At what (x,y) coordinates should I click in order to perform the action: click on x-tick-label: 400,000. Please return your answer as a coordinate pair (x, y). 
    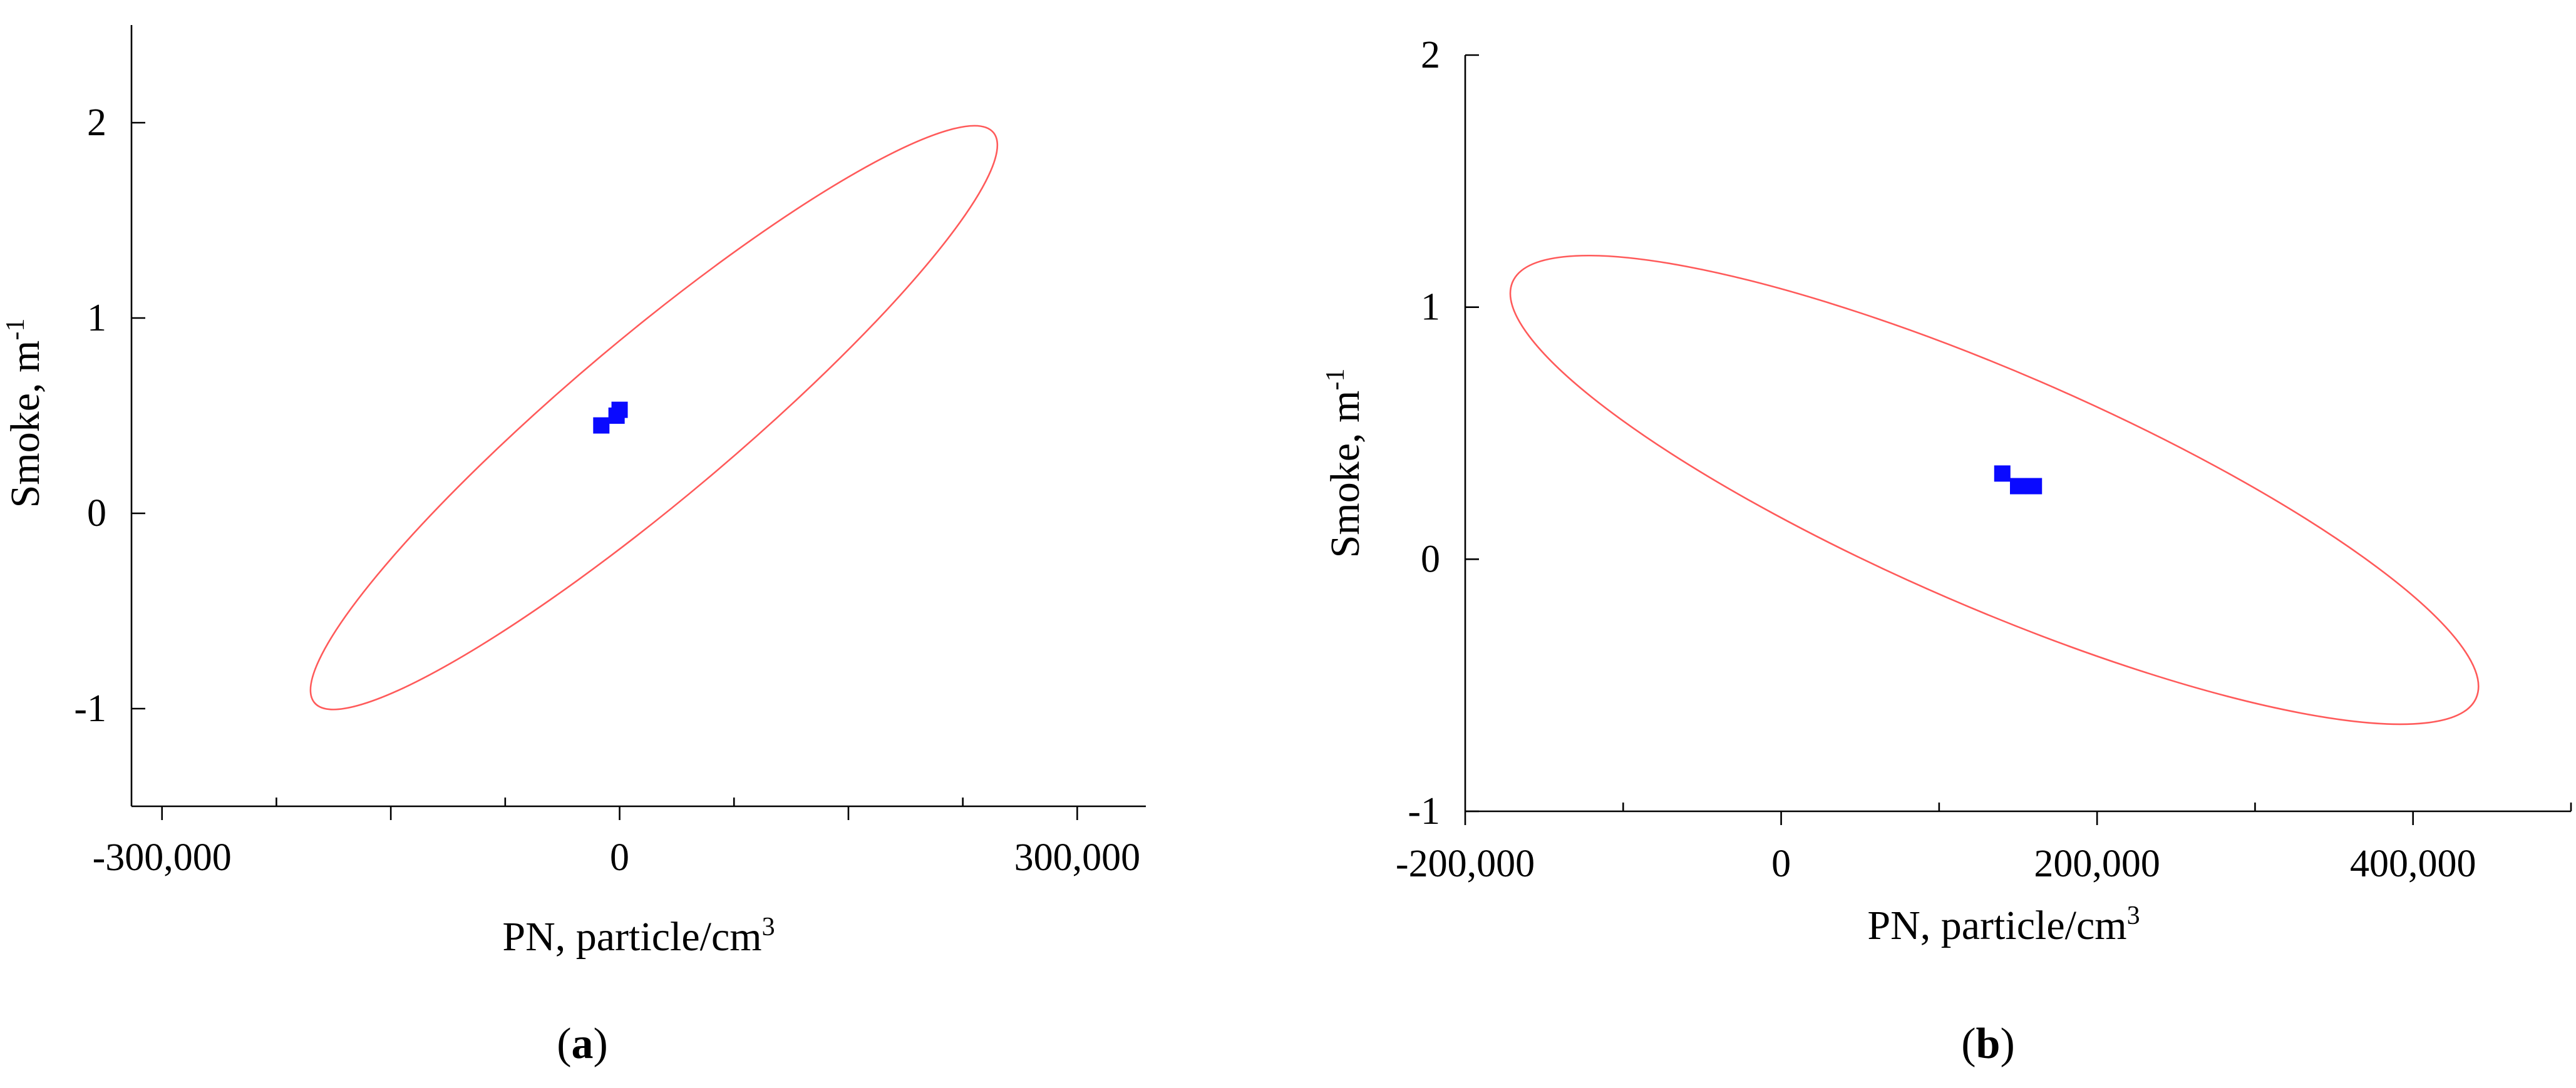
    Looking at the image, I should click on (2413, 864).